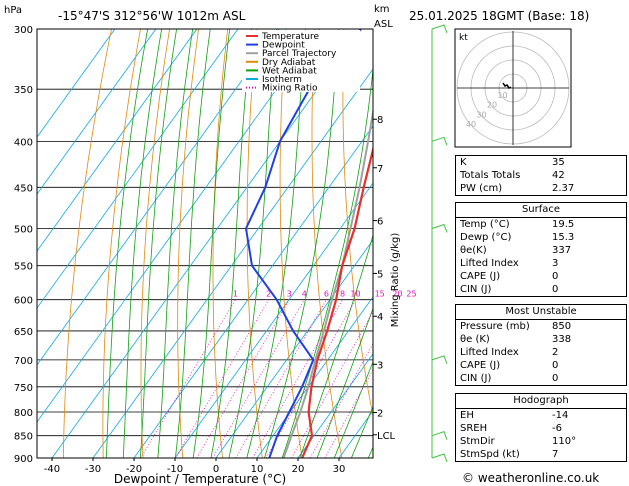 Image resolution: width=629 pixels, height=486 pixels. What do you see at coordinates (530, 478) in the screenshot?
I see `footer-credit: © weatheronline.co.uk` at bounding box center [530, 478].